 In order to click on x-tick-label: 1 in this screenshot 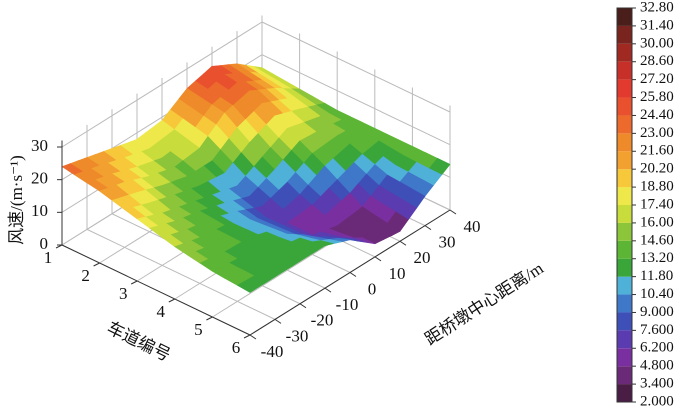, I will do `click(48, 257)`.